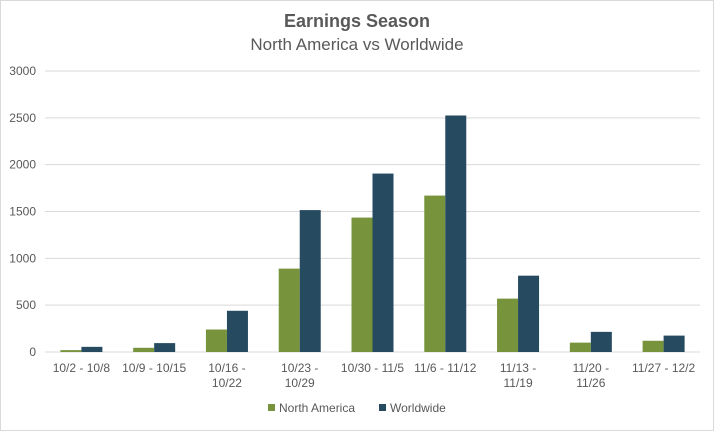  I want to click on x-tick-label: 11/26, so click(590, 383).